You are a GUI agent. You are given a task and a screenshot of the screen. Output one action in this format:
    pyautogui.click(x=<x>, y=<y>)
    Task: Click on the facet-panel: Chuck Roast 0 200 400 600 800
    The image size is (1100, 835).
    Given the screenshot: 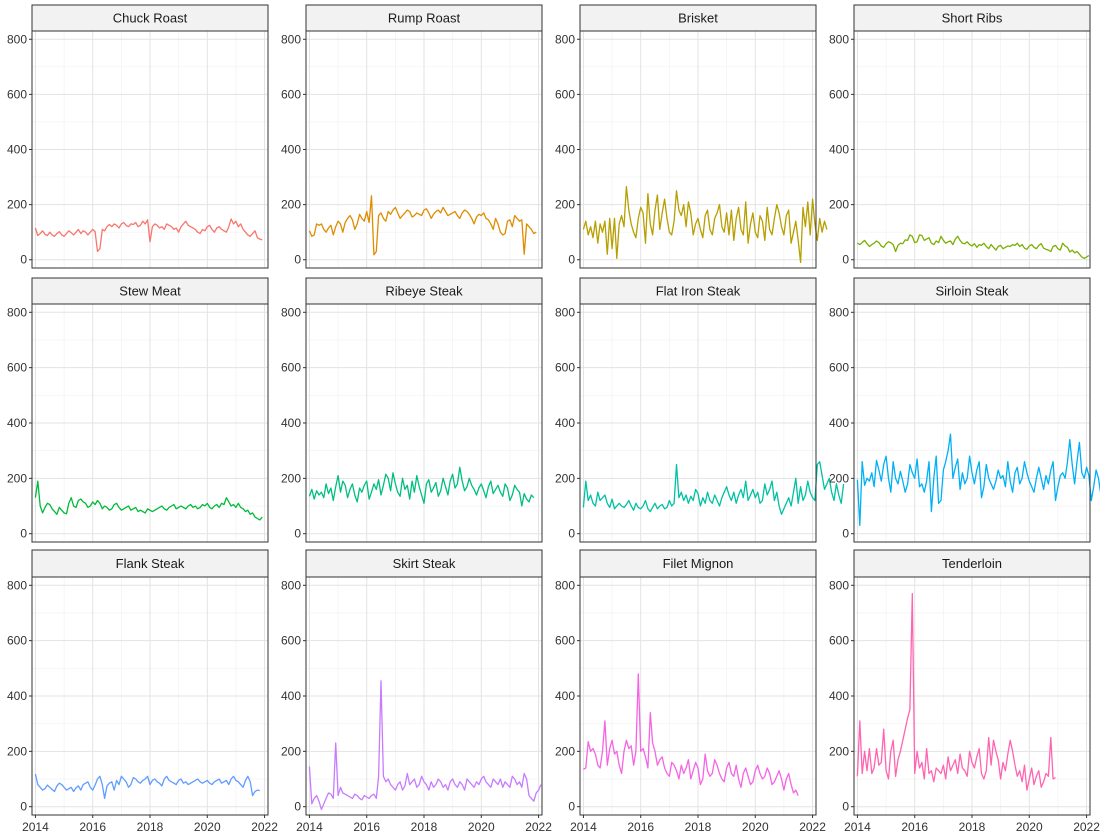 What is the action you would take?
    pyautogui.click(x=138, y=136)
    